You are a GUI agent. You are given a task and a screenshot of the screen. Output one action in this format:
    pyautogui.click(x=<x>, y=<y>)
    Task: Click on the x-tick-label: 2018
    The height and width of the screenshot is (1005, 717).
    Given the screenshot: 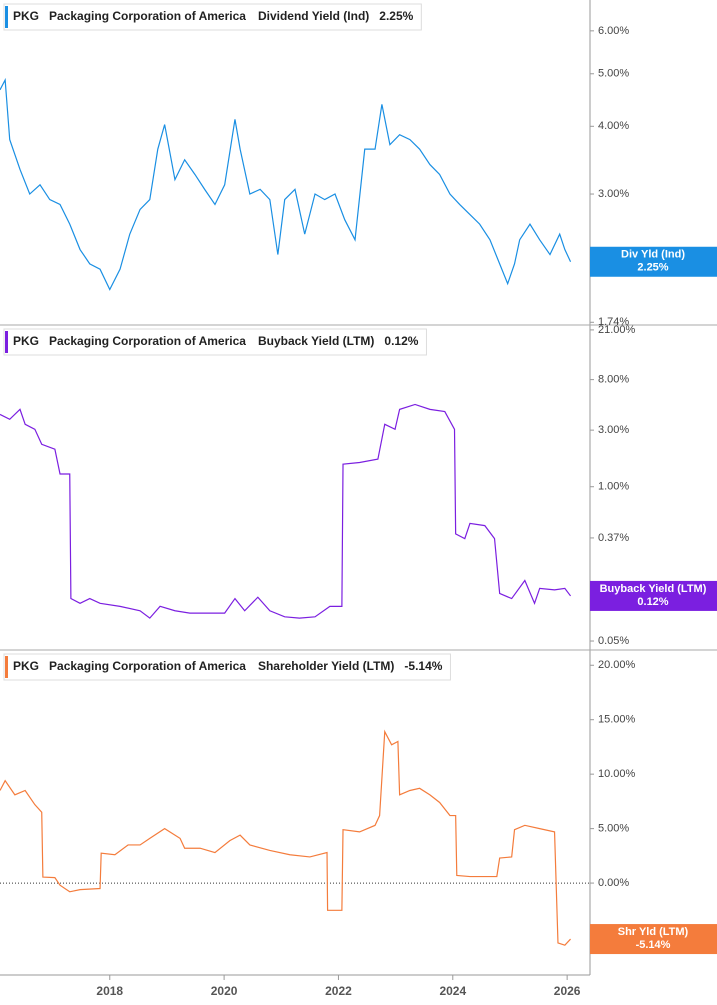 What is the action you would take?
    pyautogui.click(x=109, y=991)
    